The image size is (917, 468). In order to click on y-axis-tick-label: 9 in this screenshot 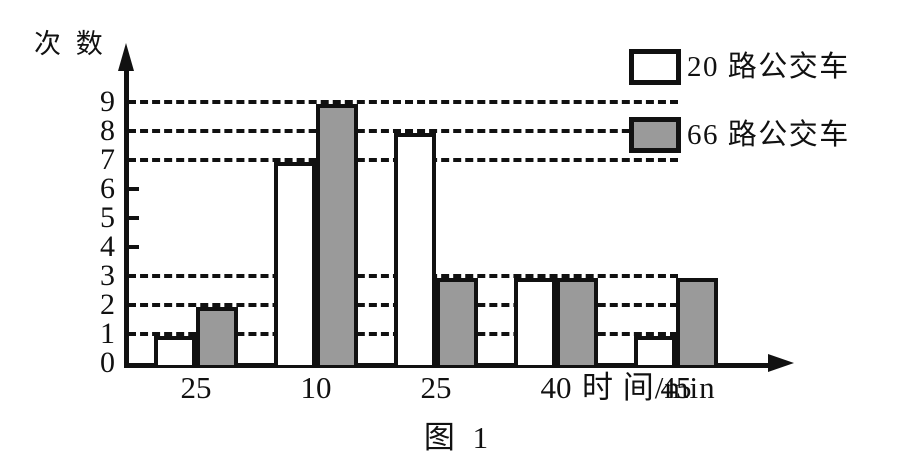, I will do `click(107, 101)`.